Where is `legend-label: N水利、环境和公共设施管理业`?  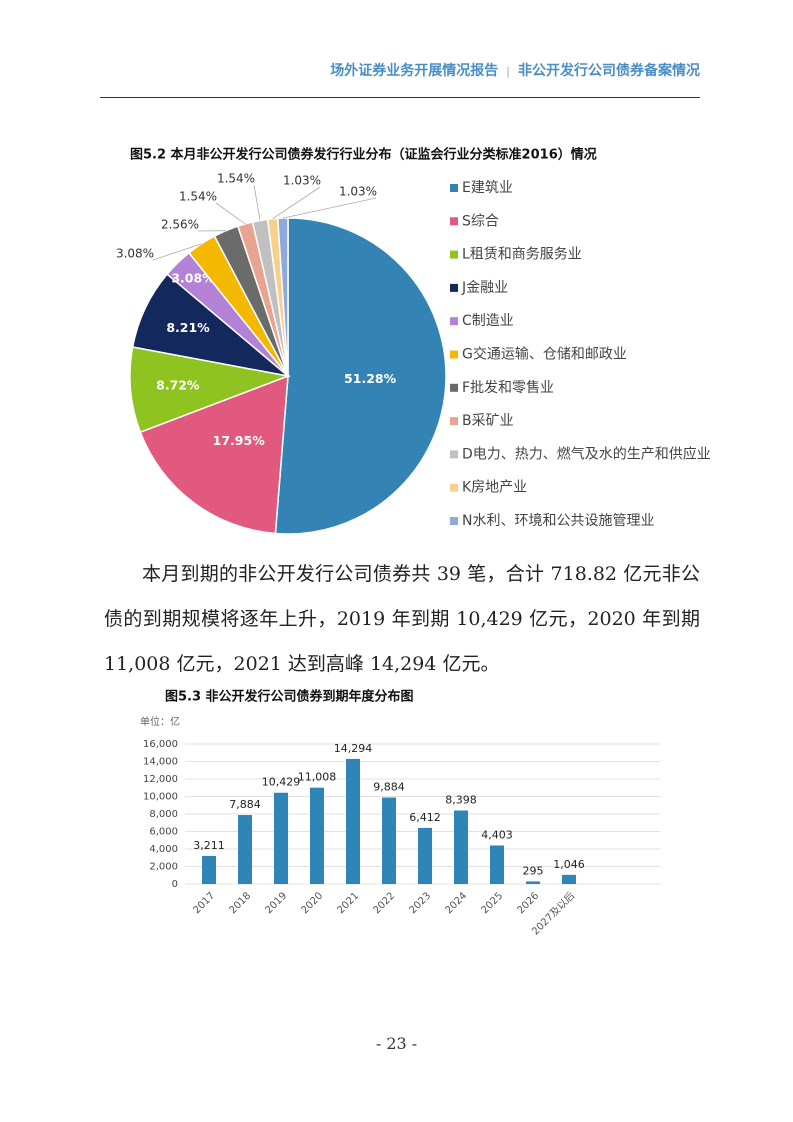
legend-label: N水利、环境和公共设施管理业 is located at coordinates (558, 521).